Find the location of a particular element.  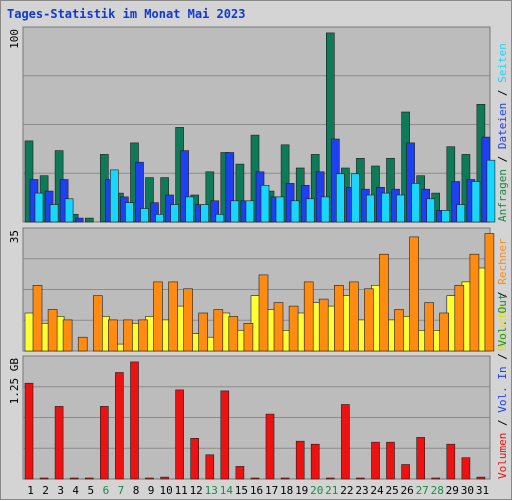

day-label-6: 6 is located at coordinates (106, 490).